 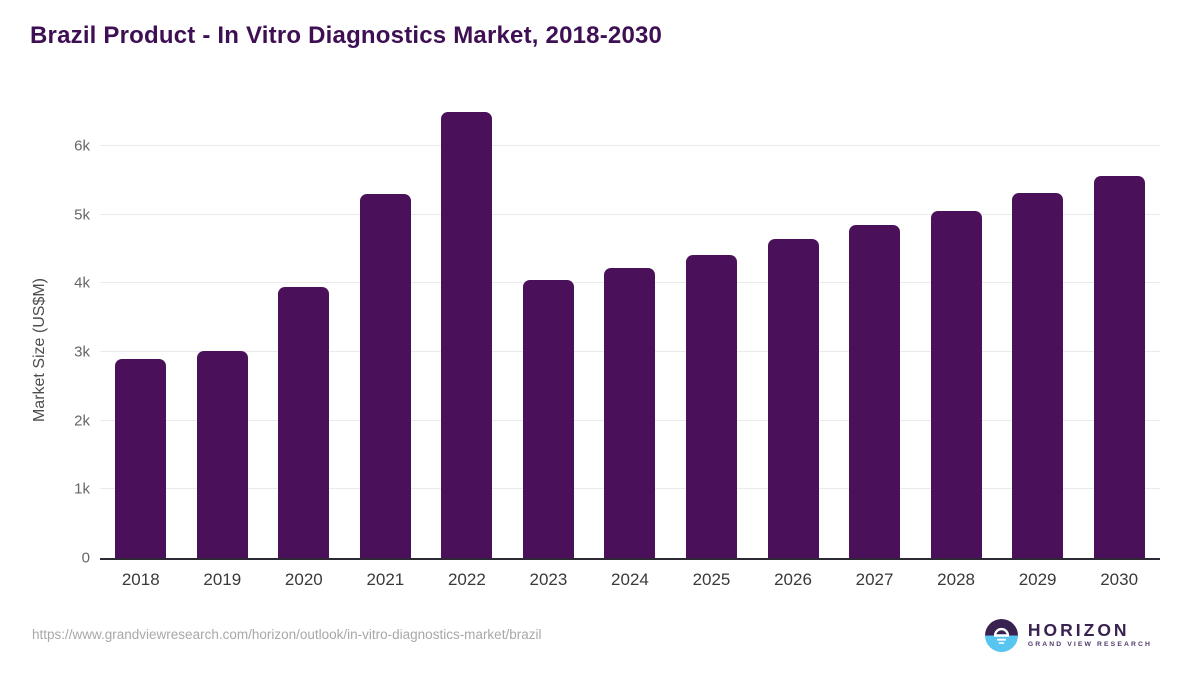 I want to click on logo-subtitle: GRAND VIEW RESEARCH, so click(x=1089, y=645).